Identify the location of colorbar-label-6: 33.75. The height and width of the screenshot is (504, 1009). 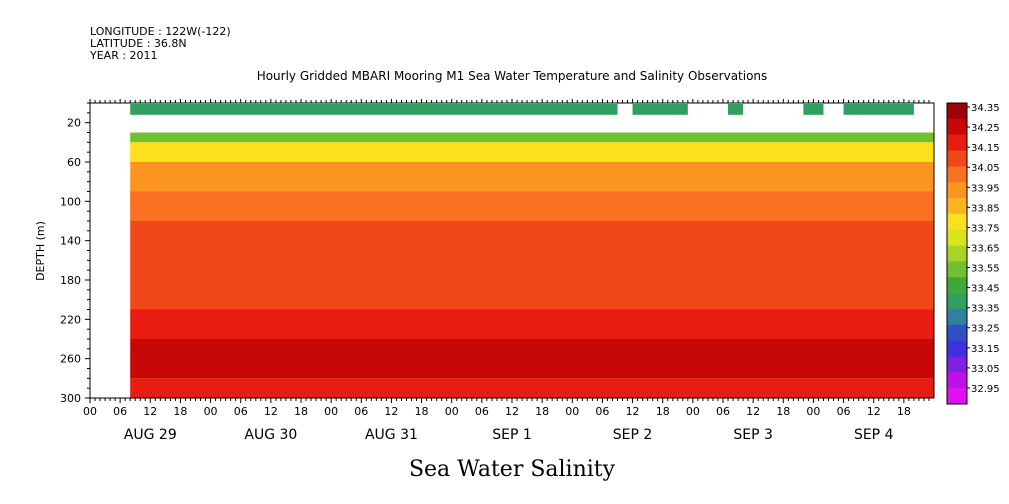
(985, 228).